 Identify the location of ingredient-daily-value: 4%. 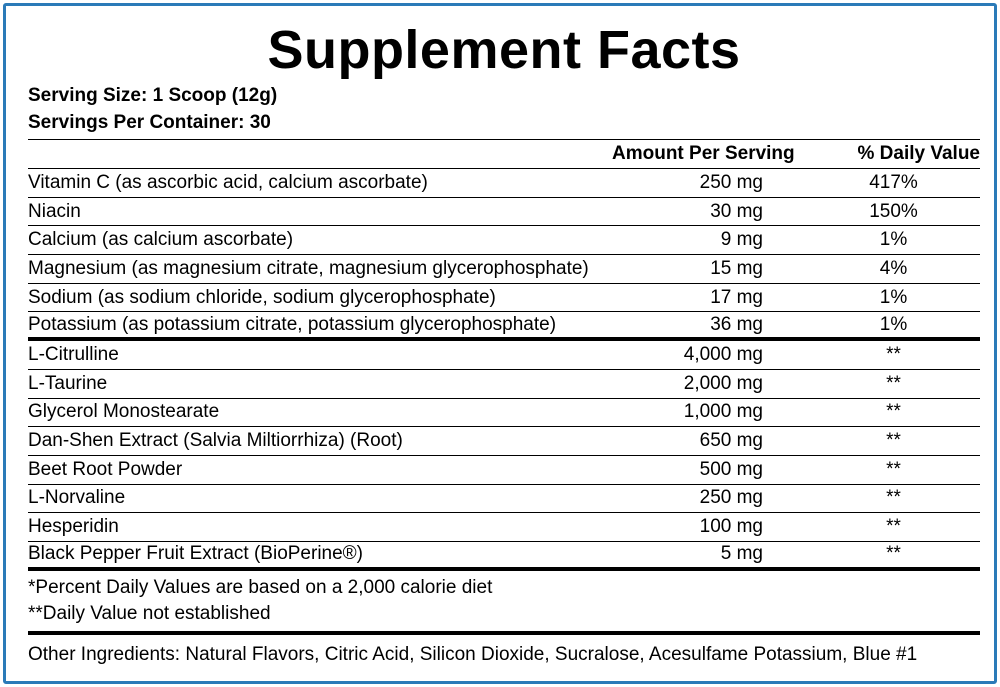
(893, 268).